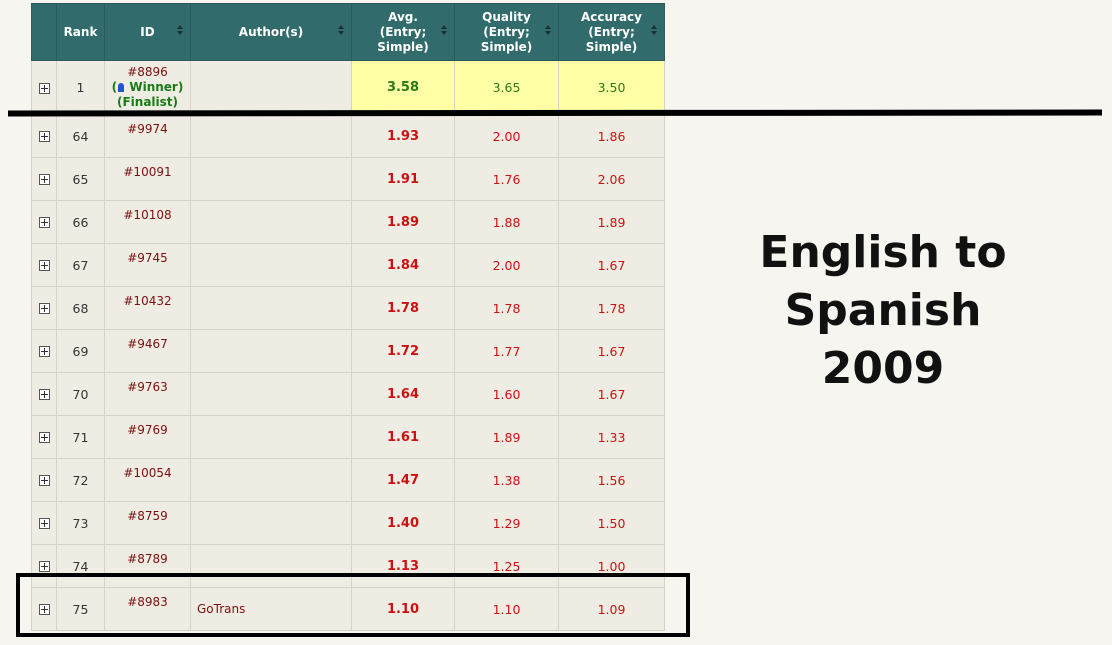 This screenshot has height=645, width=1112. I want to click on table-row: 72 #10054 1.47 1.38 1.56, so click(348, 480).